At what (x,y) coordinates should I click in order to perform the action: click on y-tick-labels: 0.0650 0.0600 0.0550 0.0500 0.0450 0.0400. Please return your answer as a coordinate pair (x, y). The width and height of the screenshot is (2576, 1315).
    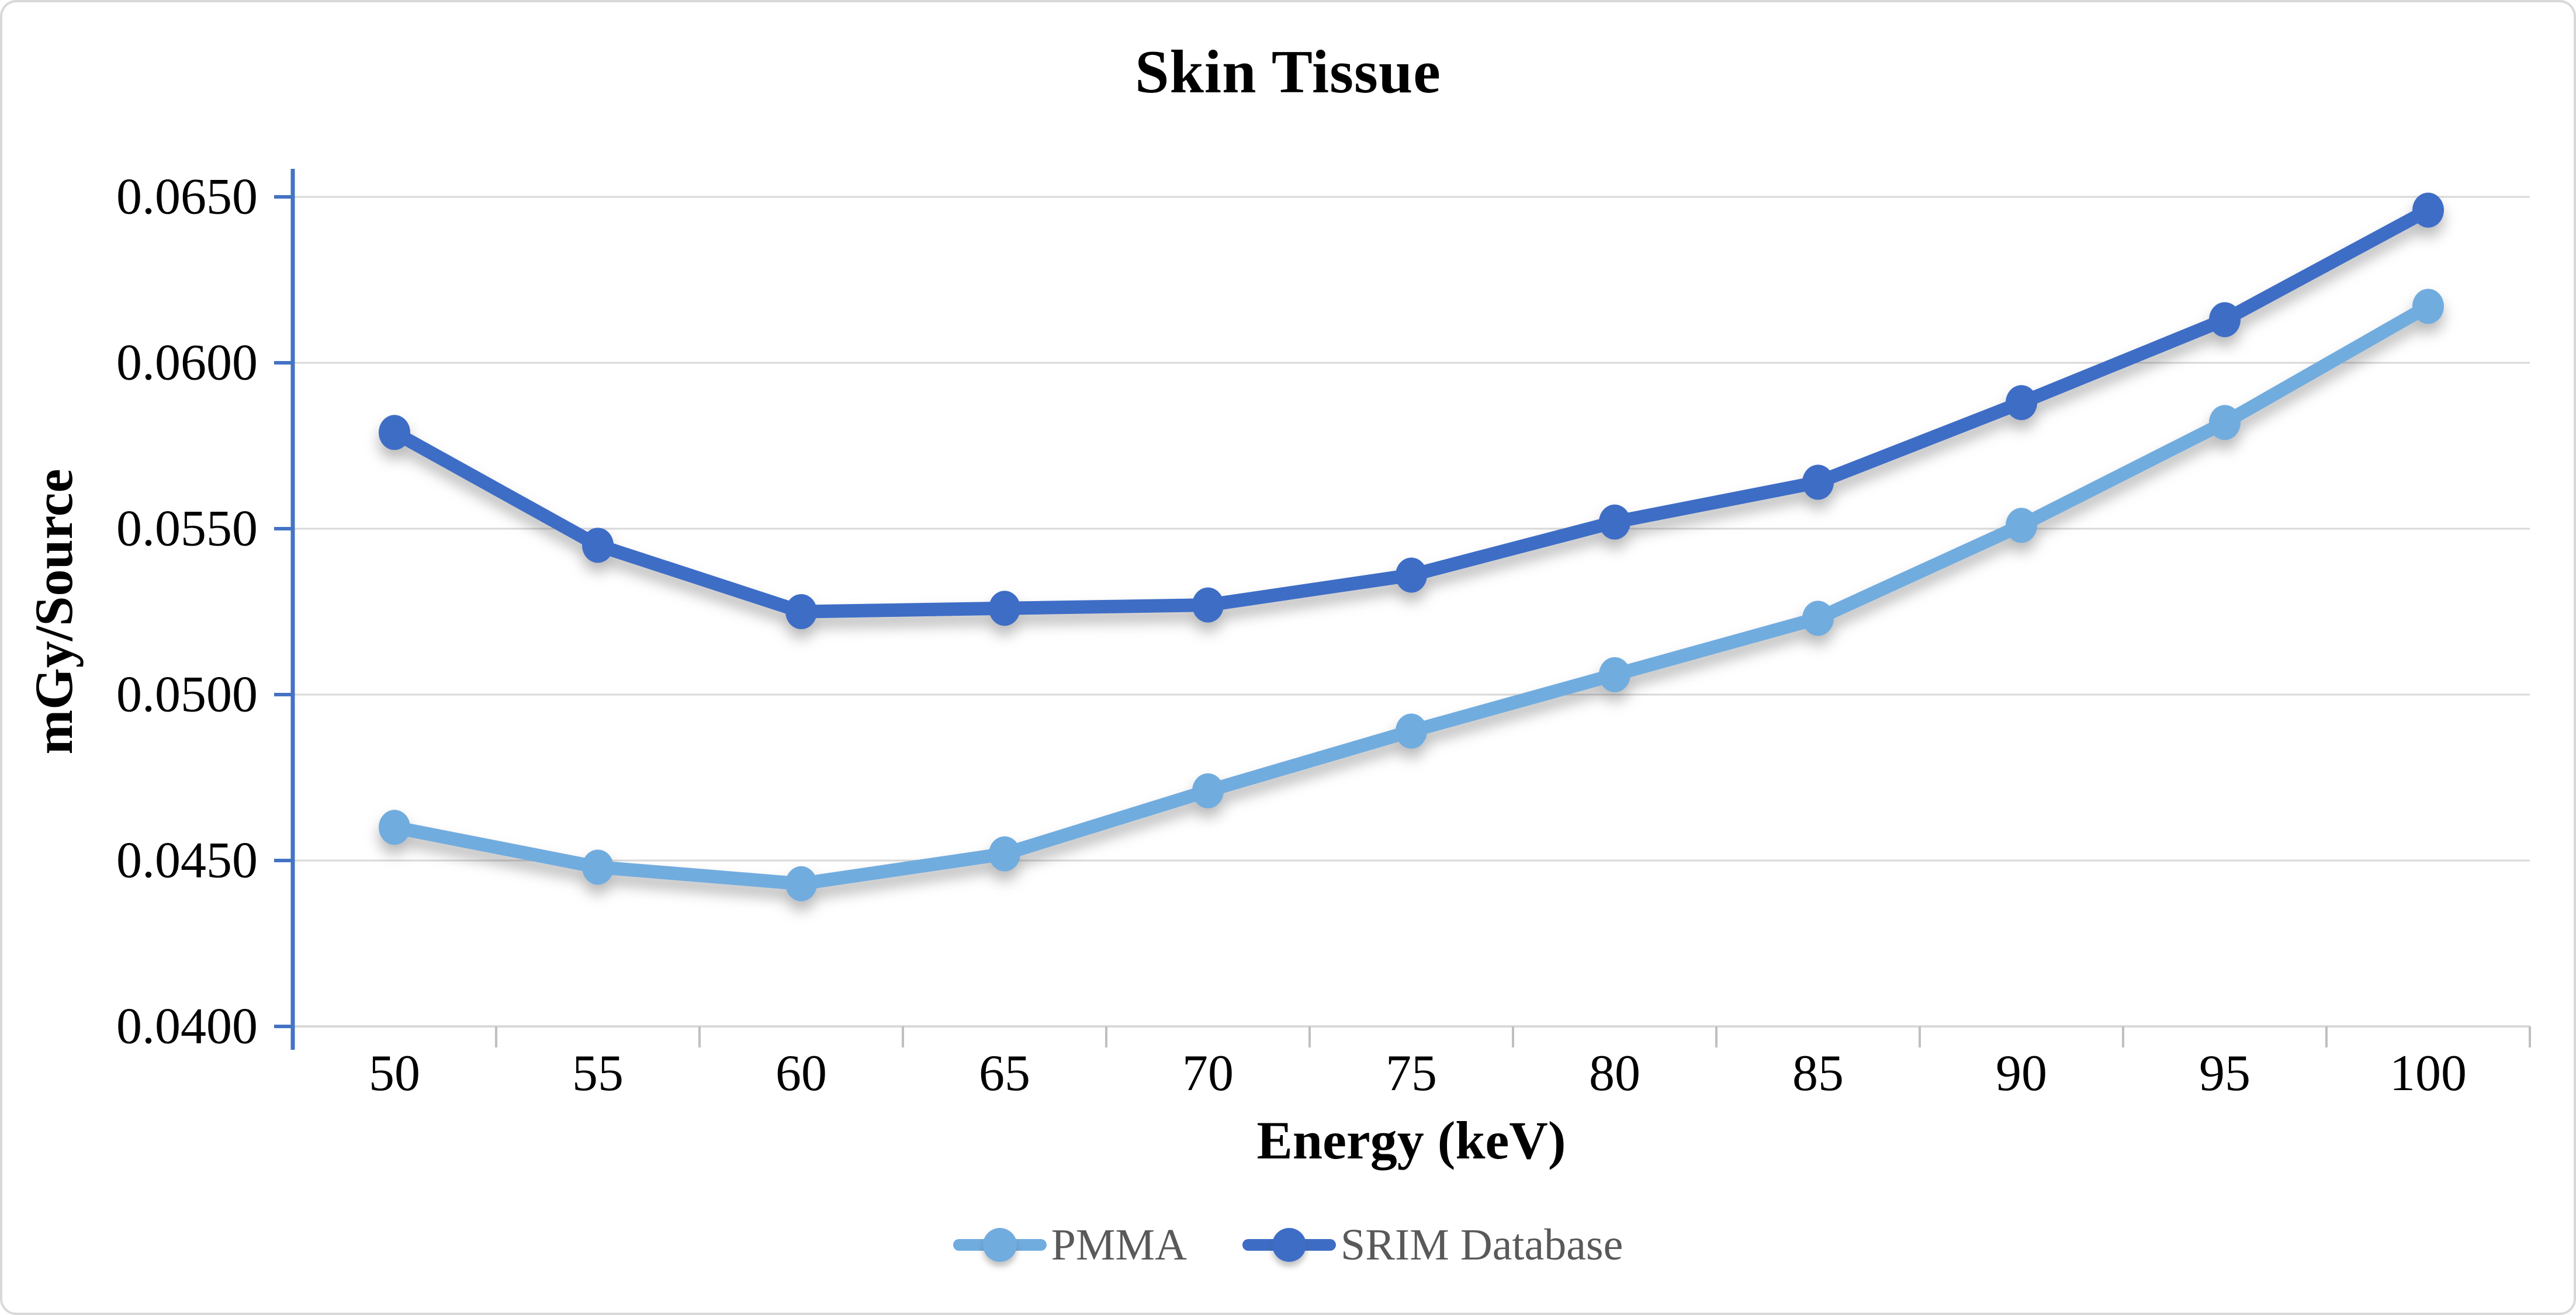
    Looking at the image, I should click on (187, 612).